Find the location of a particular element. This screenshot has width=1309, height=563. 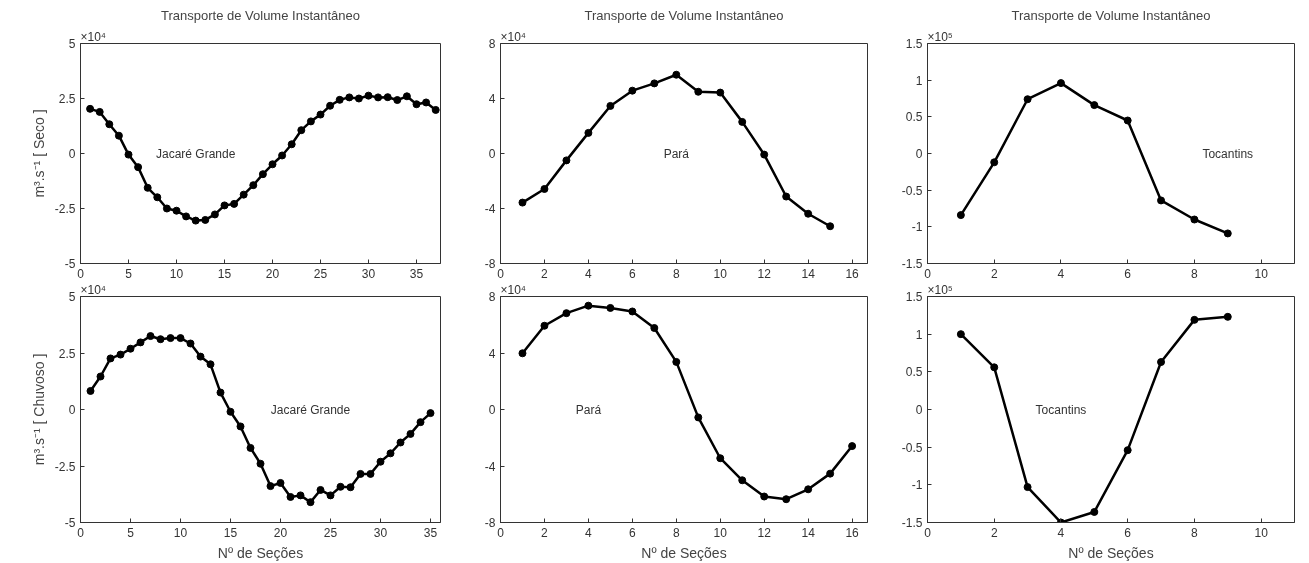

text: Jacaré Grande is located at coordinates (310, 409).